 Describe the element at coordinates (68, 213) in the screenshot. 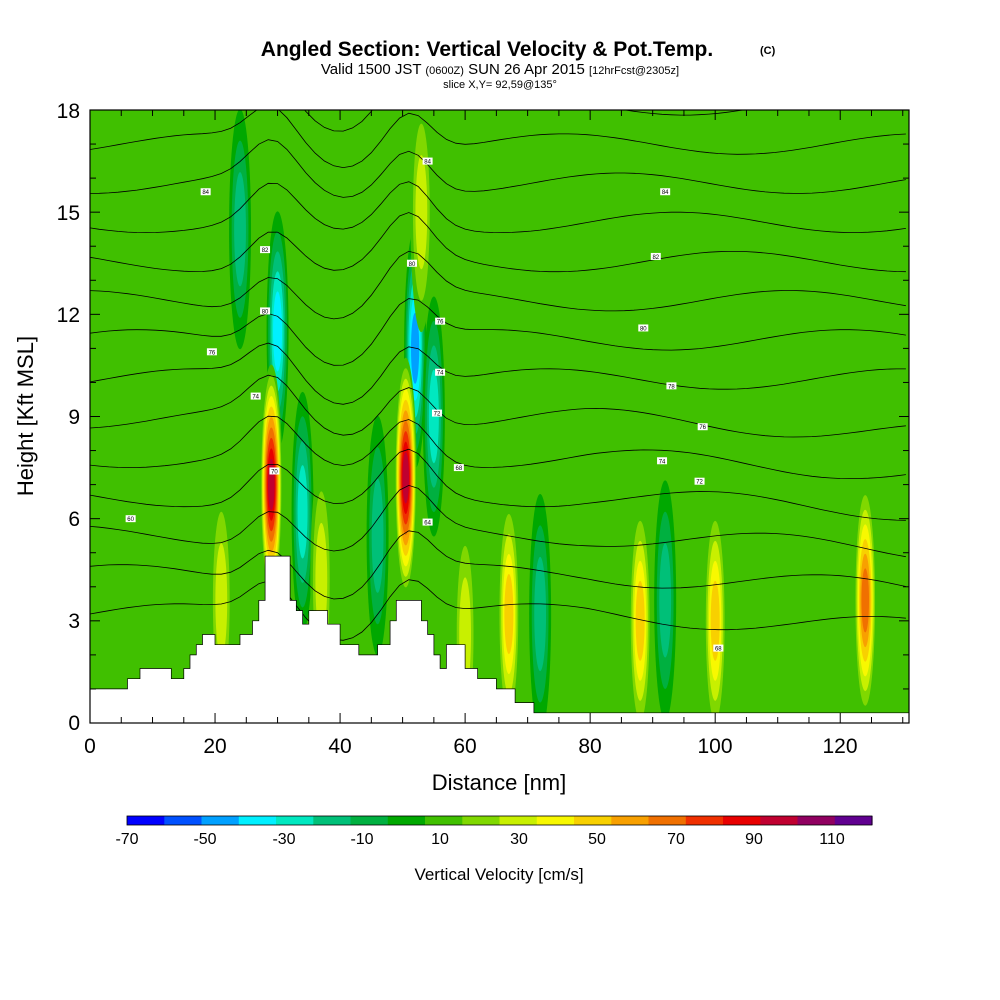

I see `y-tick-label: 15` at that location.